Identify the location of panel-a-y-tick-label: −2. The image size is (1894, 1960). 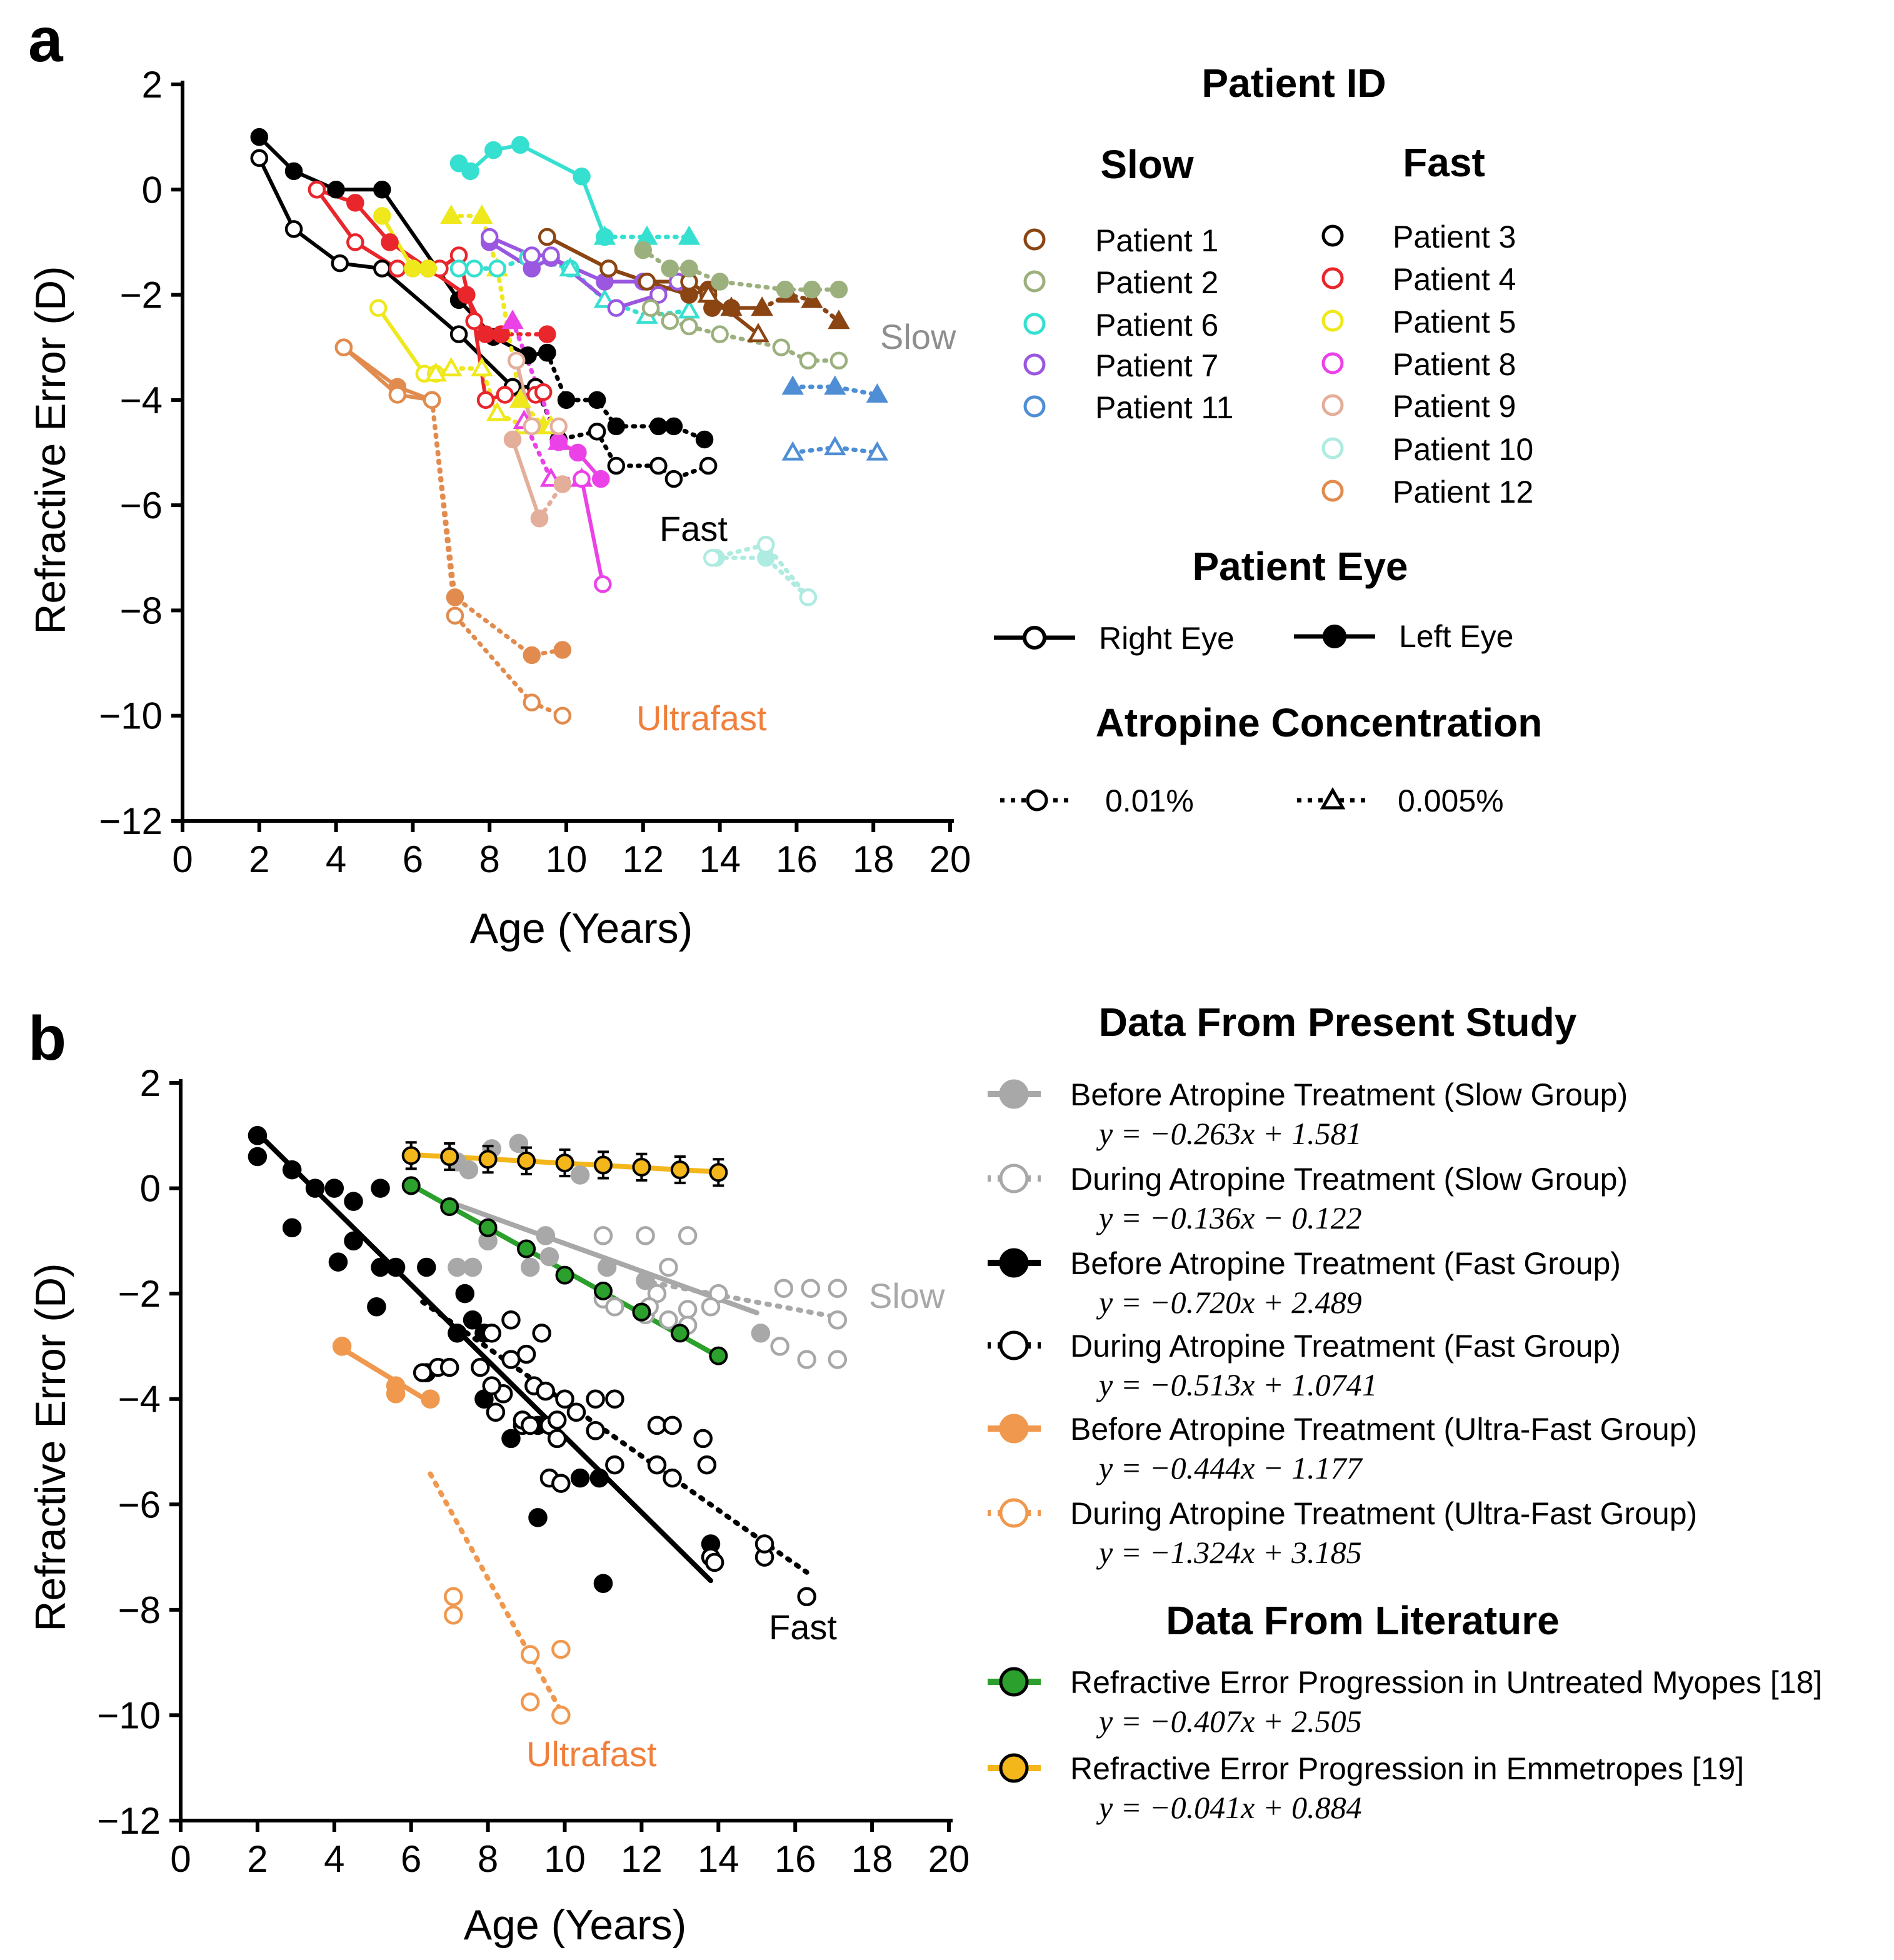
(142, 295).